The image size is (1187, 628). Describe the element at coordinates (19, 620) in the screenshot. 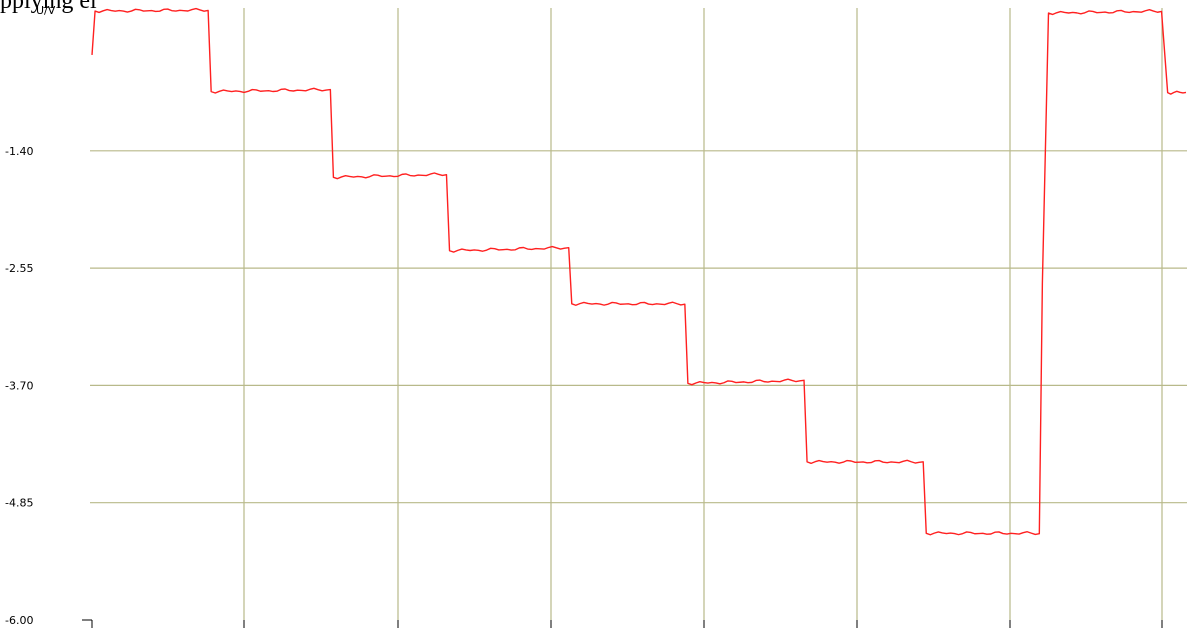

I see `y-tick-label-5: -6.00` at that location.